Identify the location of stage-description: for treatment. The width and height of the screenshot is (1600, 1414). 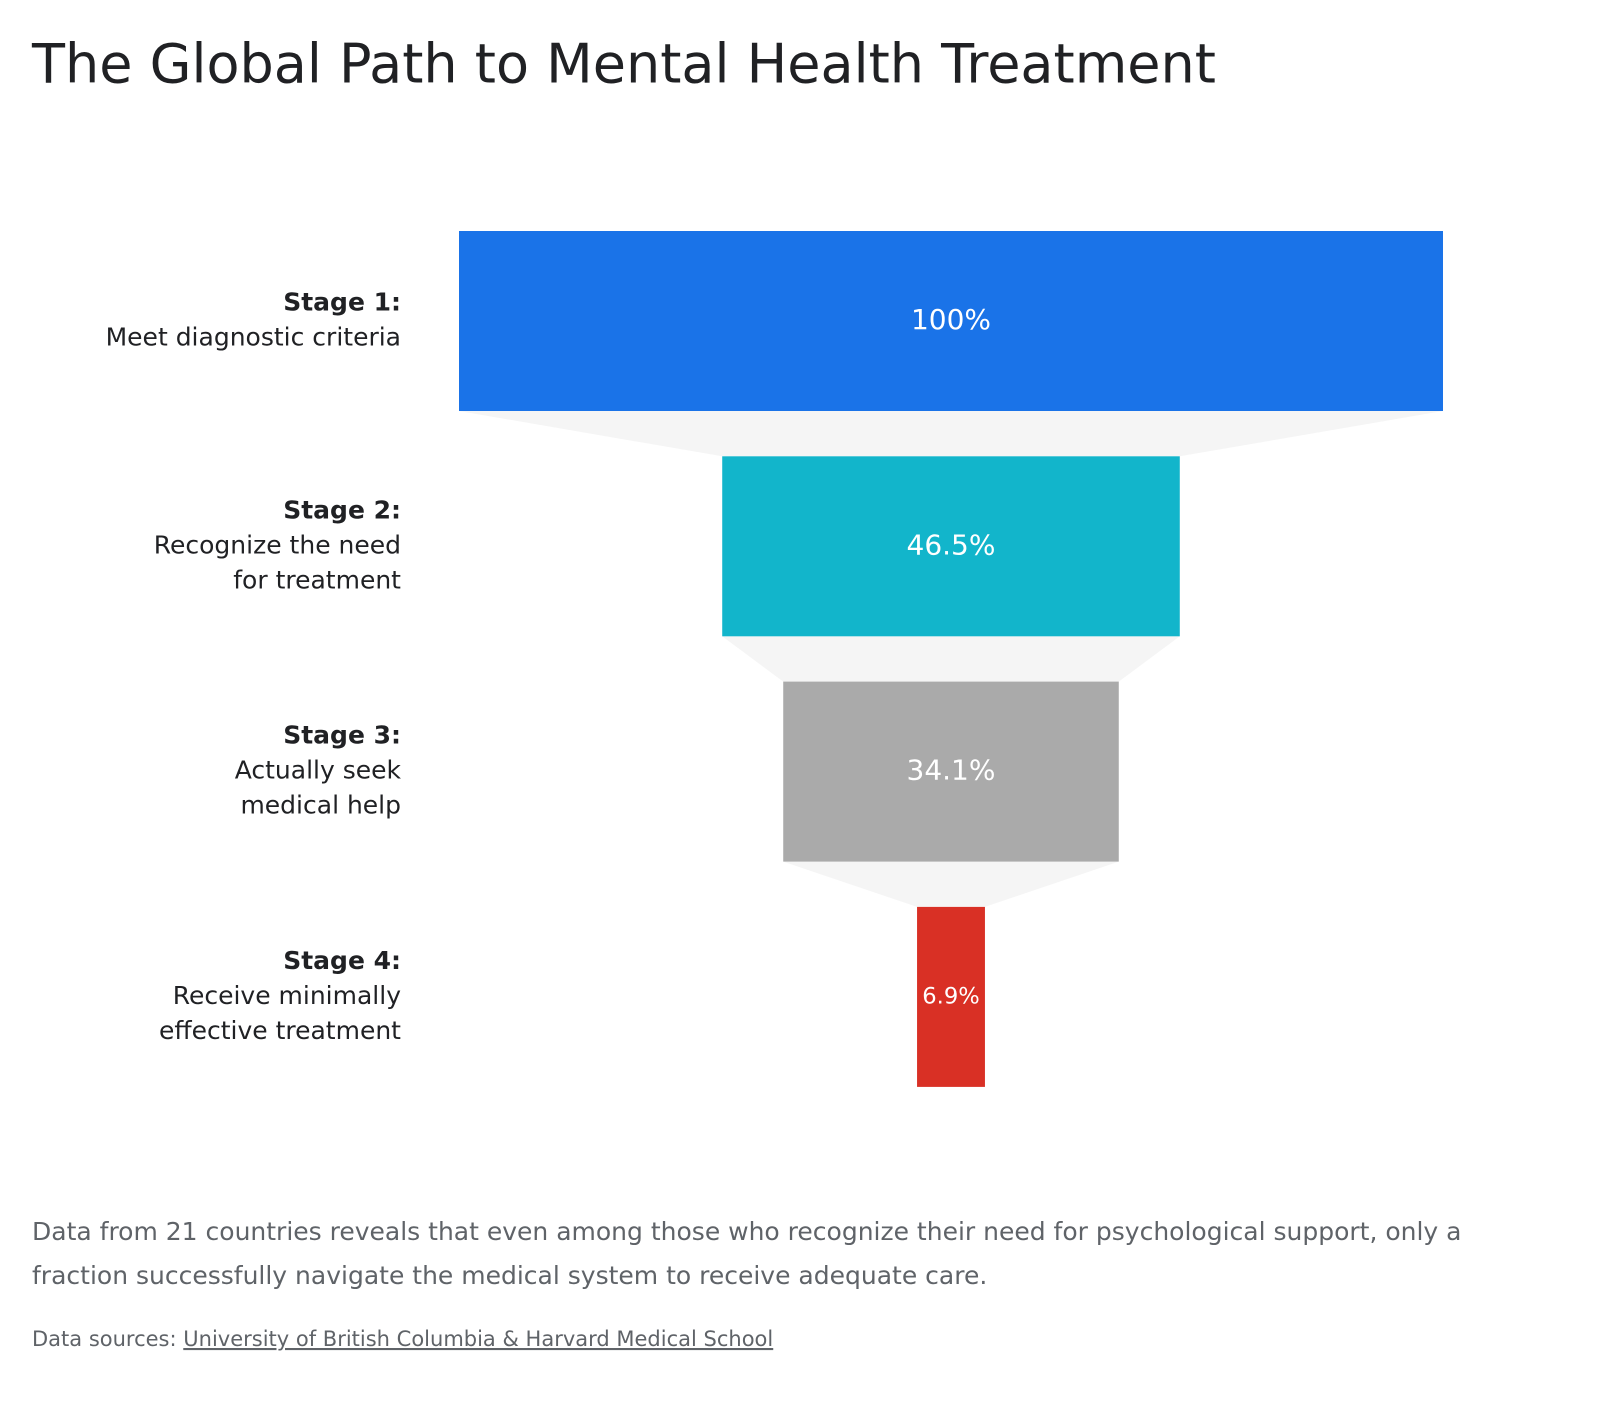
(317, 579).